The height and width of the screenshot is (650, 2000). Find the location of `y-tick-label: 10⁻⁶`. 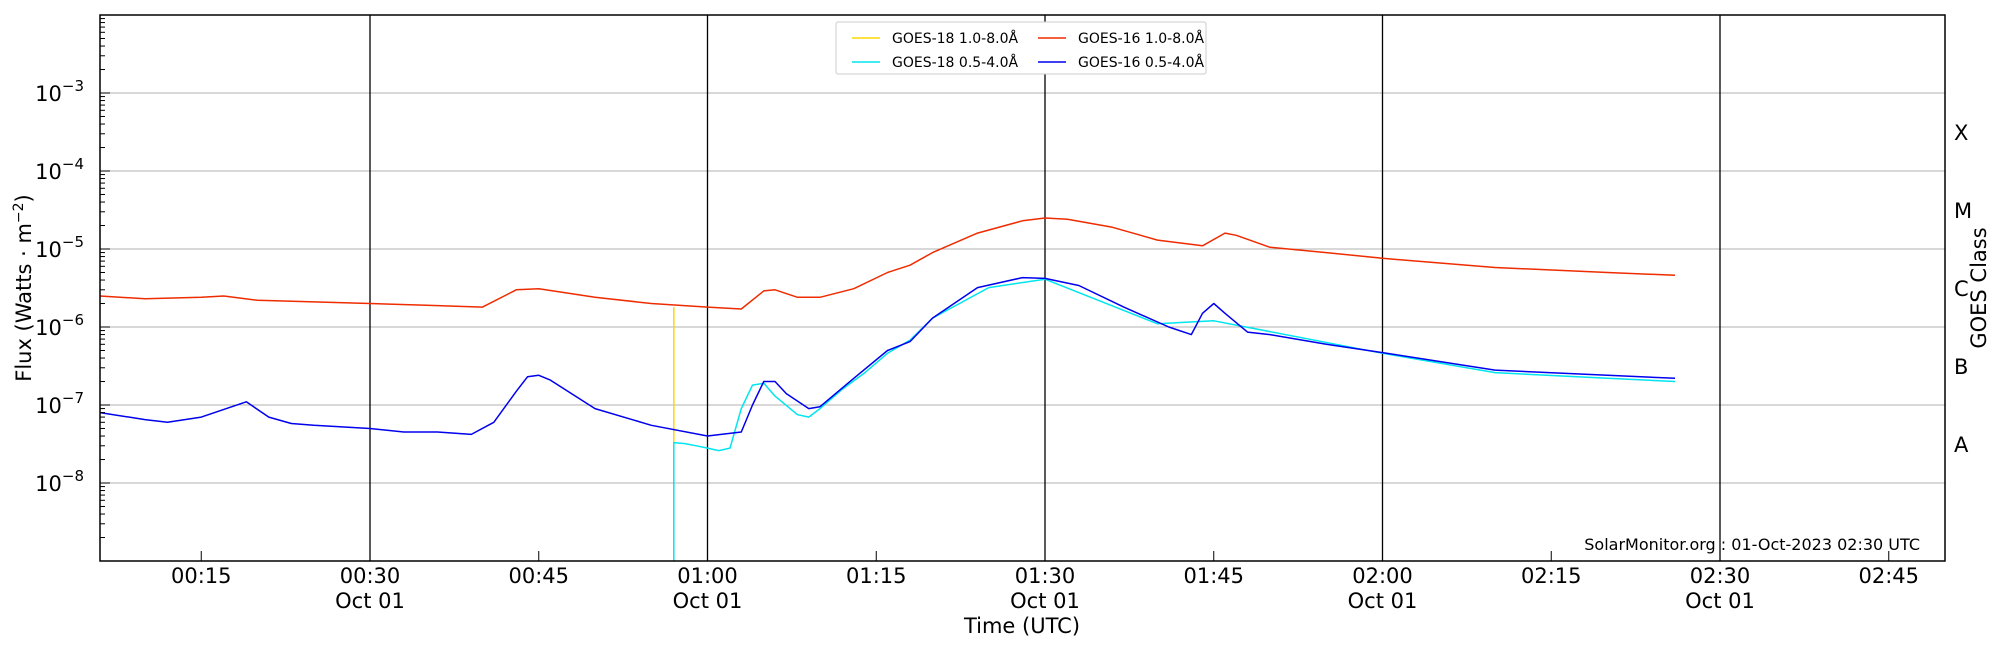

y-tick-label: 10⁻⁶ is located at coordinates (59, 325).